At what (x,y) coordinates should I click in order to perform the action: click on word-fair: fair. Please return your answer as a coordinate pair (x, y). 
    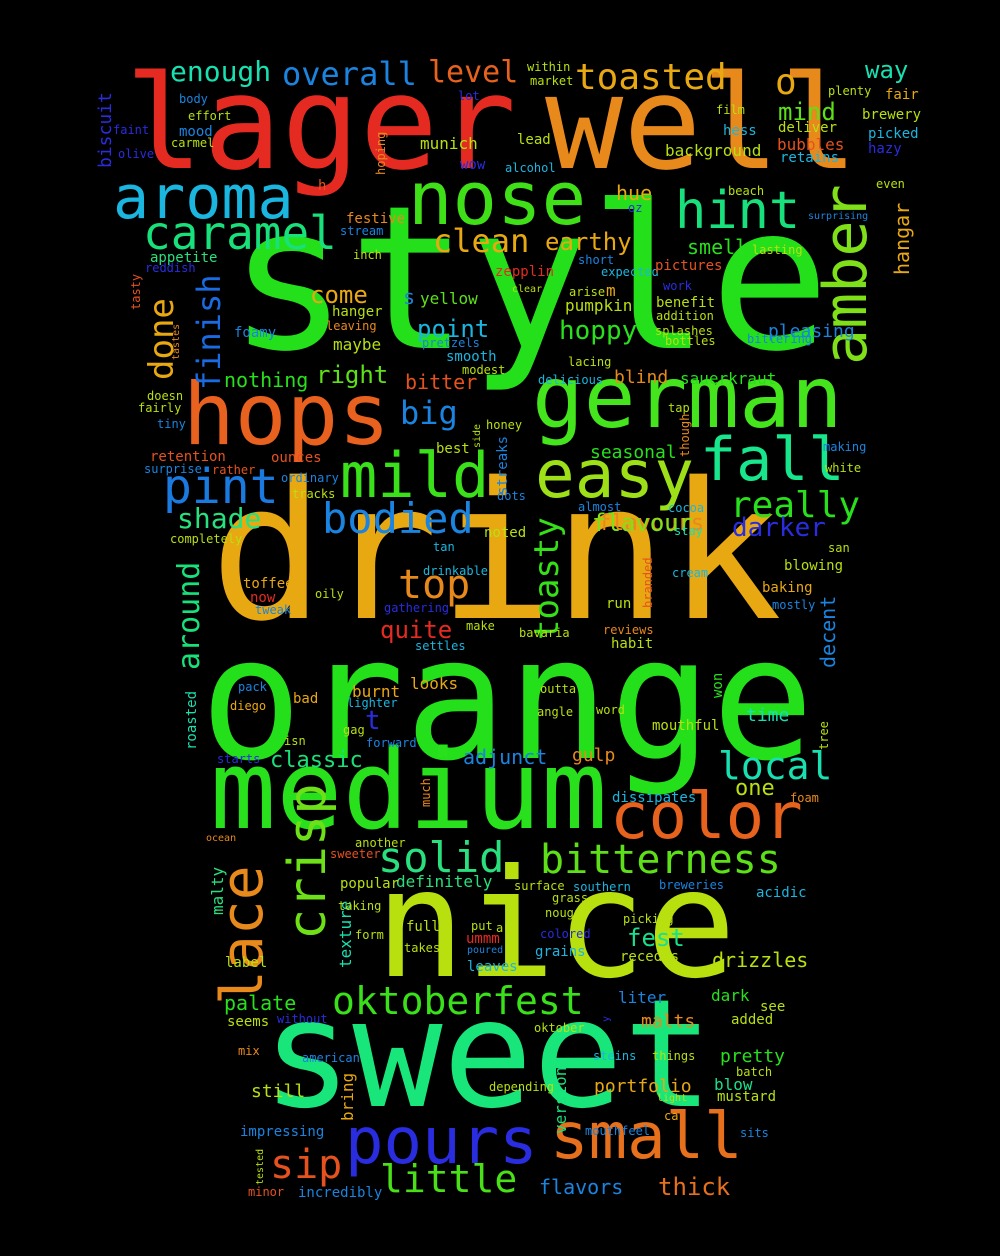
    Looking at the image, I should click on (902, 95).